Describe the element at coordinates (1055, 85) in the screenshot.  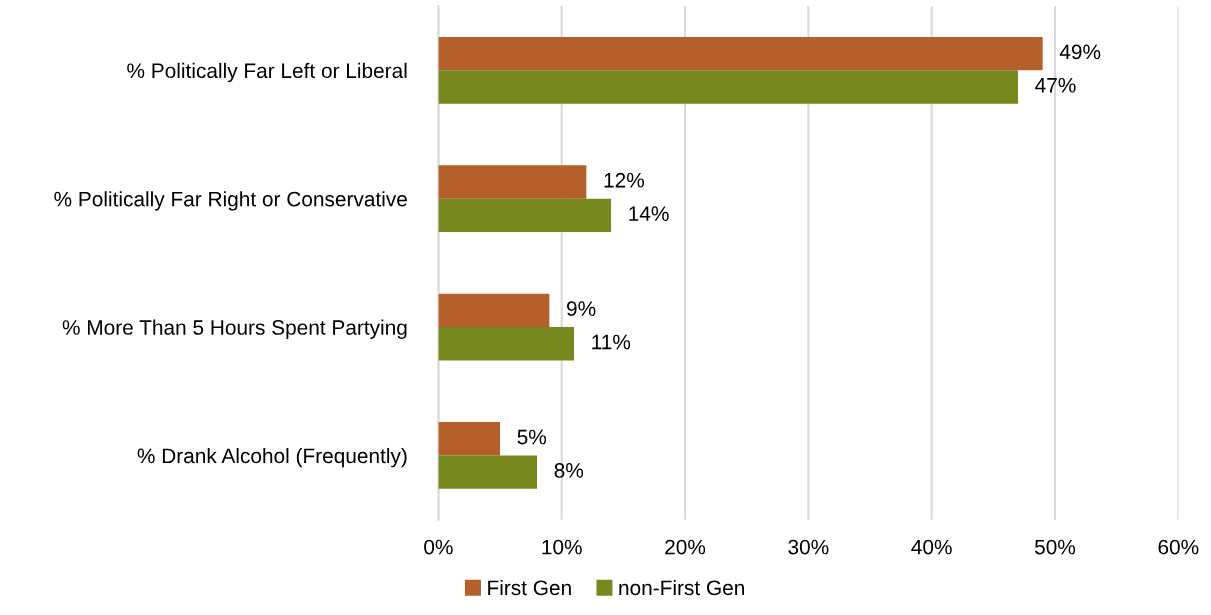
I see `data-label: 47%` at that location.